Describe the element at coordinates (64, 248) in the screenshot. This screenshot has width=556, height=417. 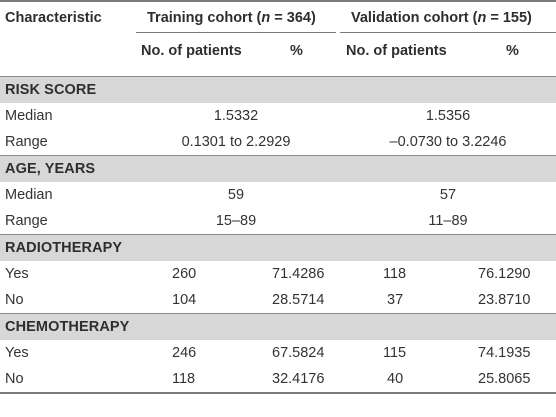
I see `section-title-radiotherapy: RADIOTHERAPY` at that location.